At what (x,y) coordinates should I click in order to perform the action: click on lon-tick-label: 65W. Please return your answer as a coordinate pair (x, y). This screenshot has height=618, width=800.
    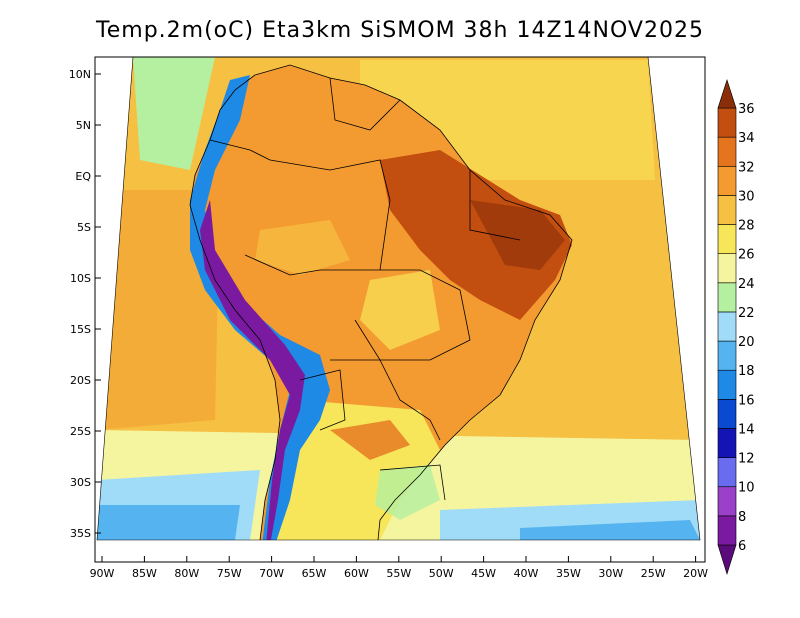
    Looking at the image, I should click on (314, 573).